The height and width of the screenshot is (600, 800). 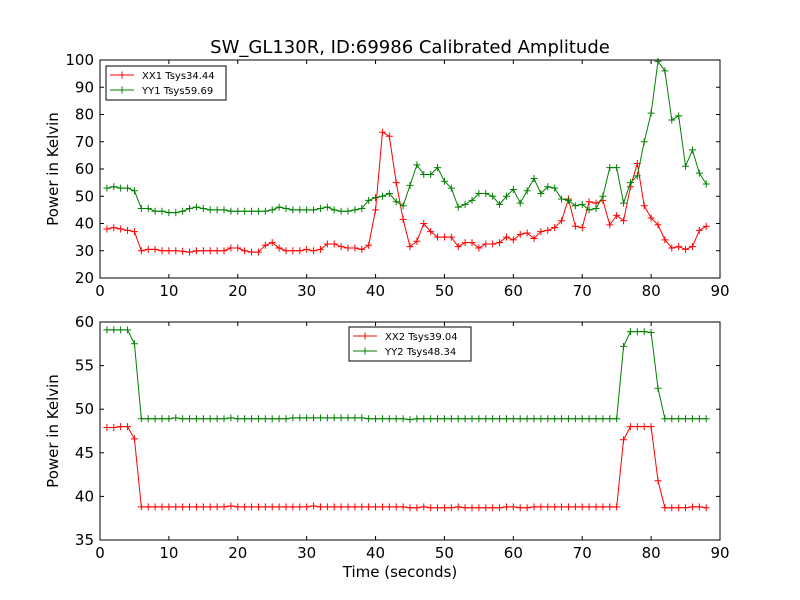 What do you see at coordinates (237, 553) in the screenshot?
I see `x-tick-label: 20` at bounding box center [237, 553].